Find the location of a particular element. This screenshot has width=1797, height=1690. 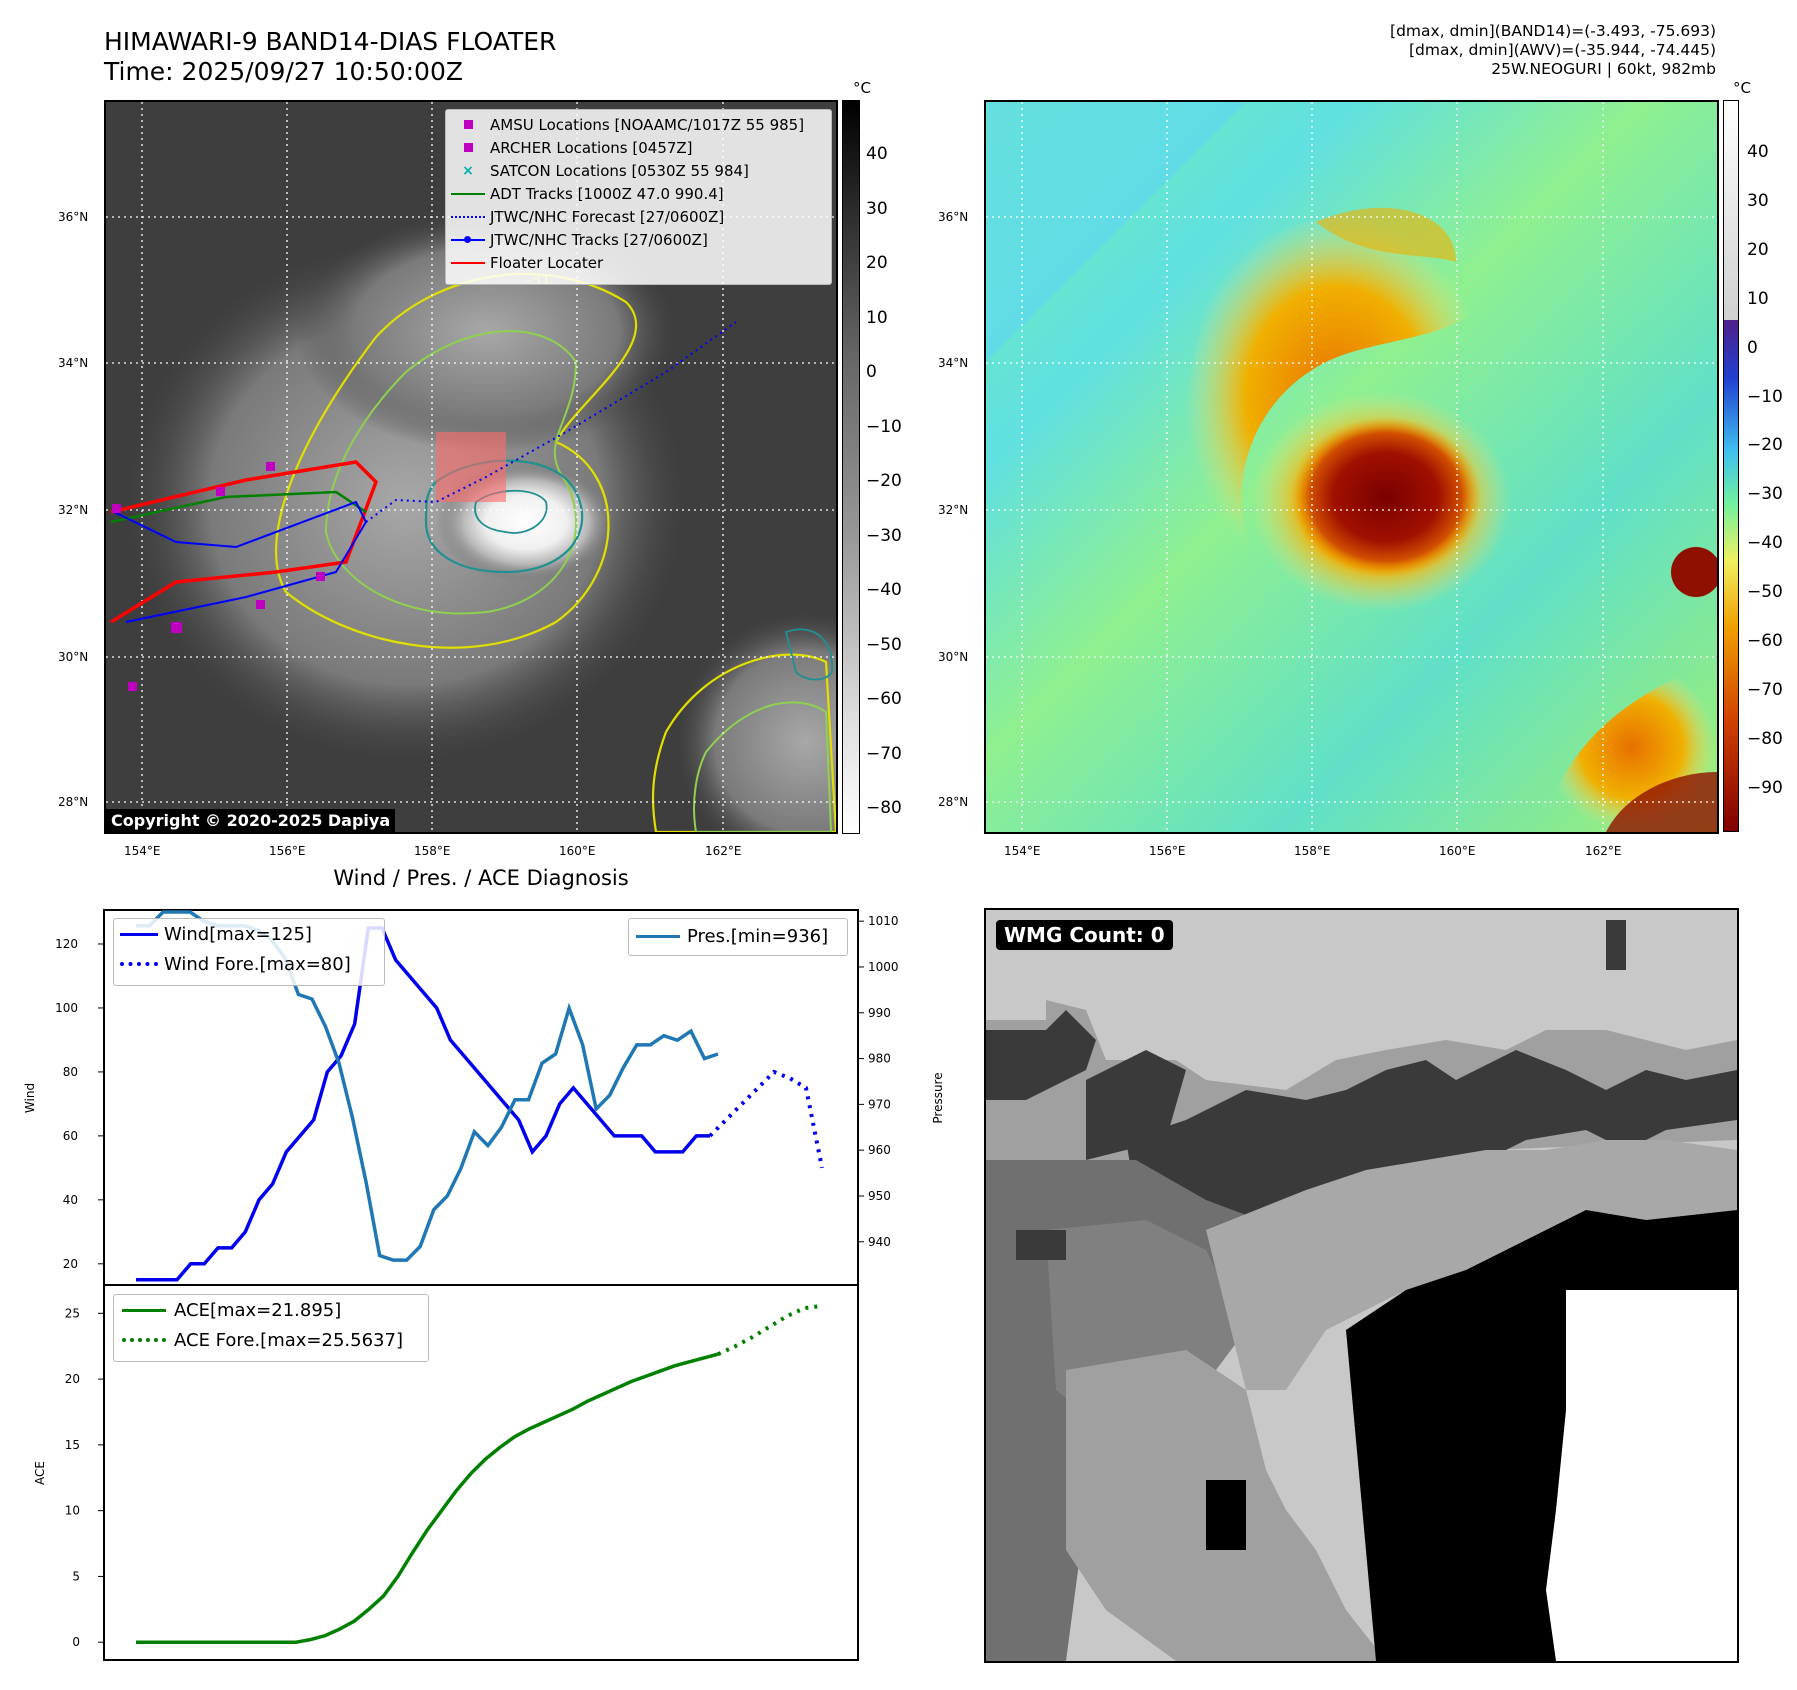

map-legend-label: JTWC/NHC Tracks [27/0600Z] is located at coordinates (599, 239).